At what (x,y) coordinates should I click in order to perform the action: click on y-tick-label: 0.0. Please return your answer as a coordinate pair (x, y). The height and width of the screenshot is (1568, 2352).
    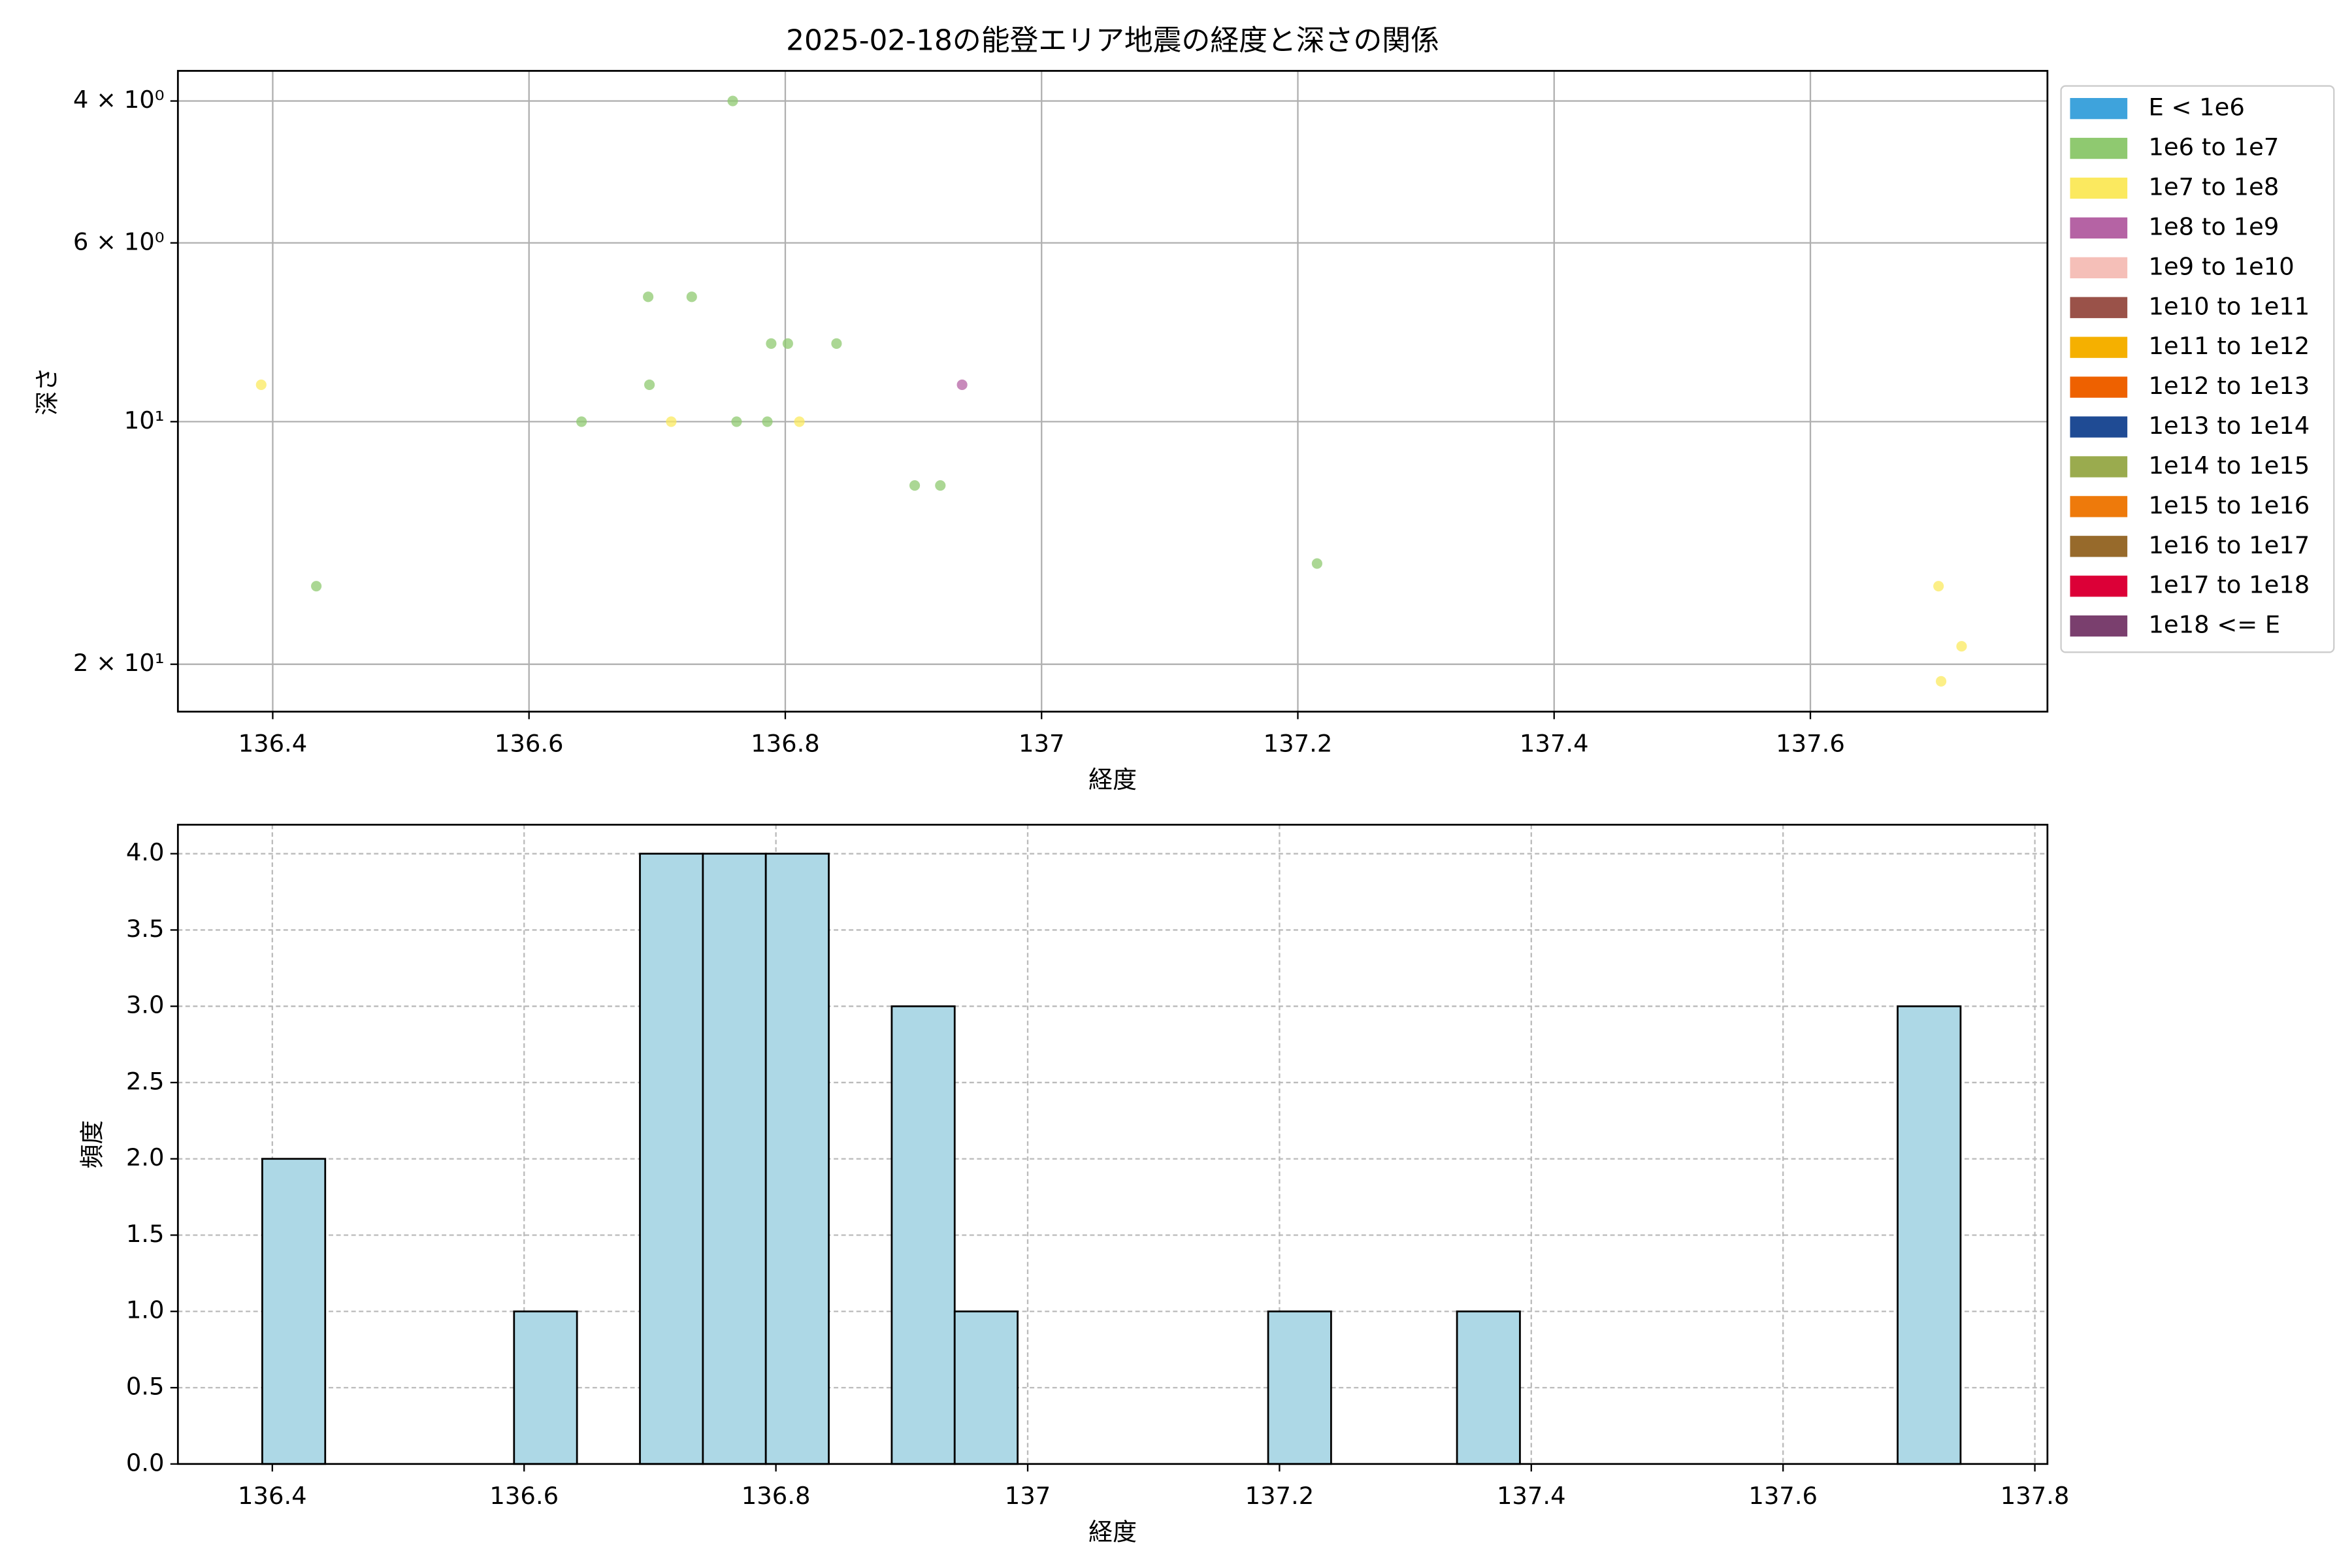
    Looking at the image, I should click on (145, 1462).